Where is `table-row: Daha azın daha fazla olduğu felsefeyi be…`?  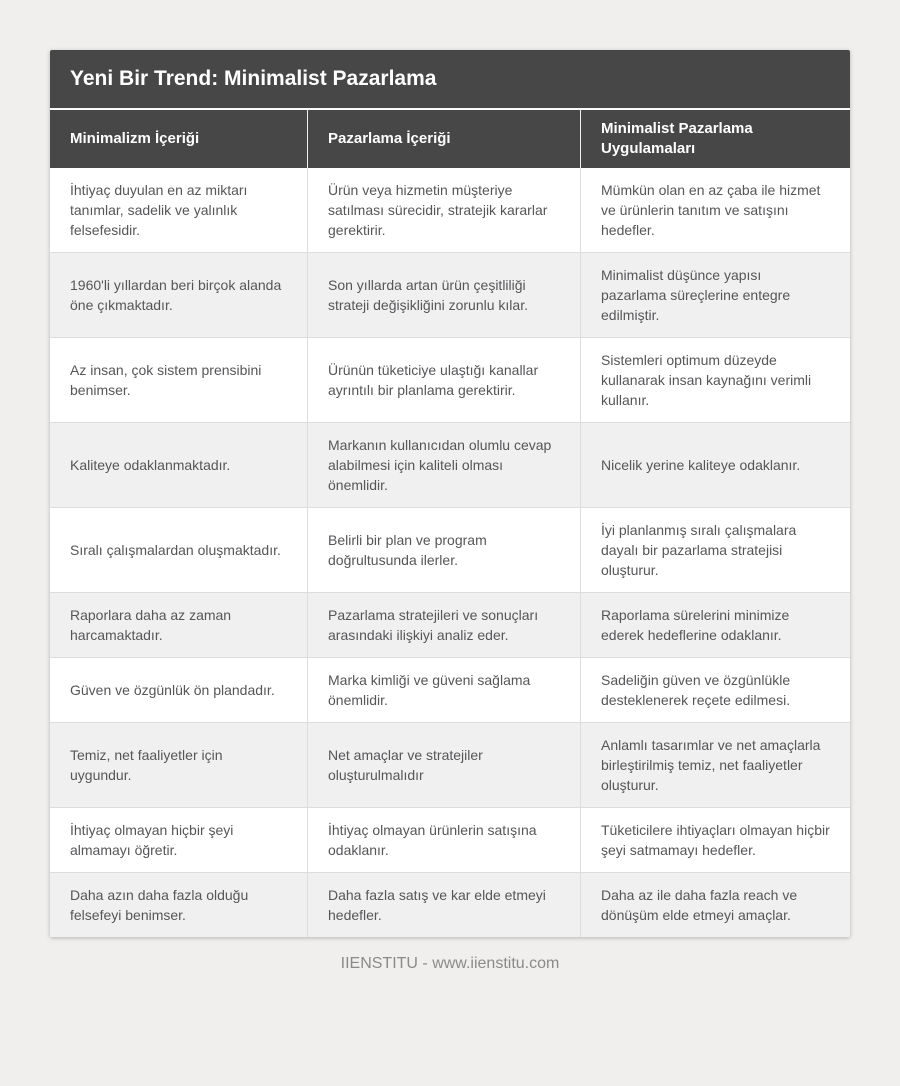
table-row: Daha azın daha fazla olduğu felsefeyi be… is located at coordinates (450, 904).